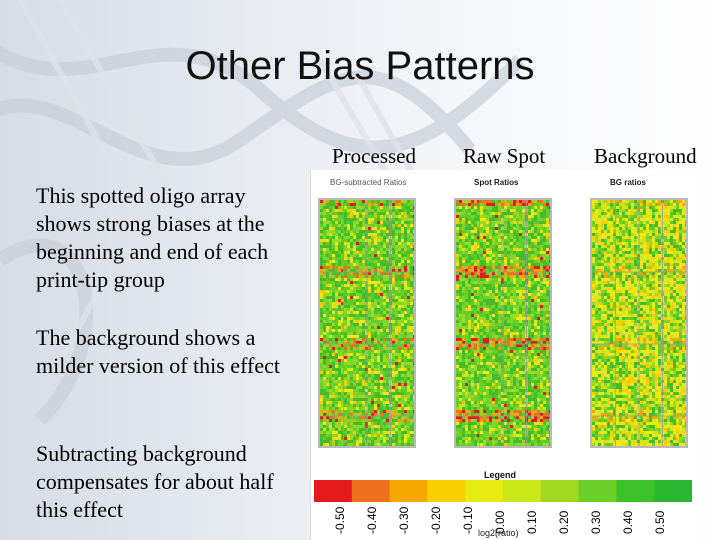  I want to click on legend-axis-label: log2(ratio), so click(498, 533).